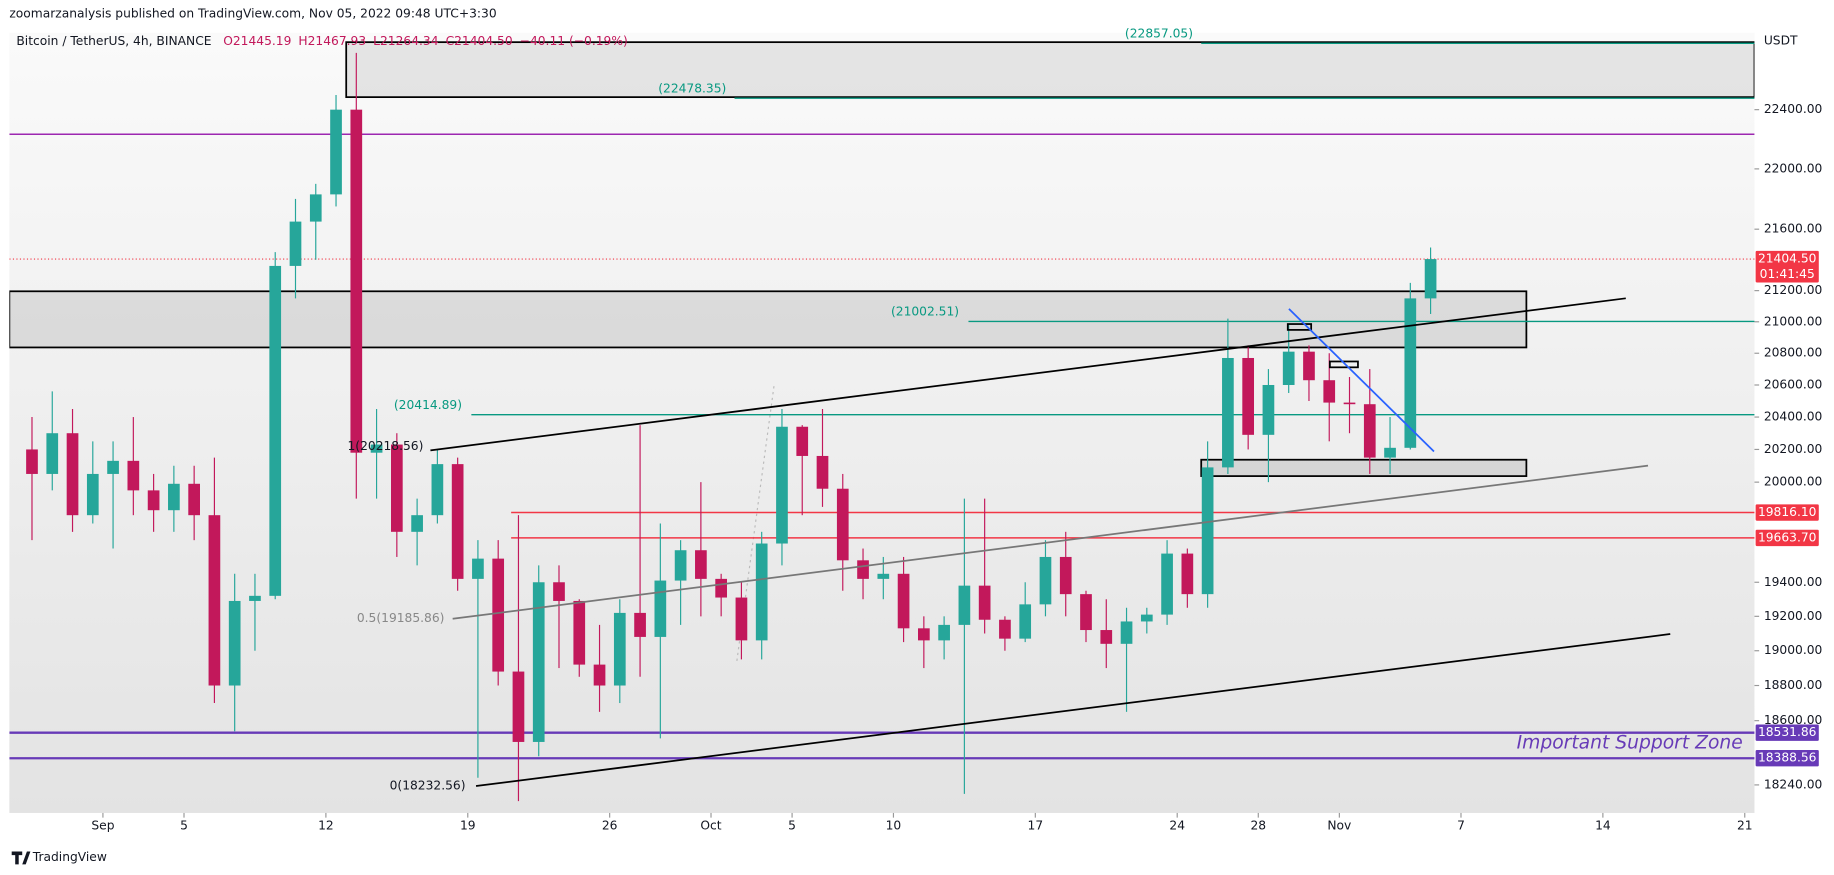 This screenshot has width=1834, height=875. I want to click on annotation: Important Support Zone, so click(1630, 742).